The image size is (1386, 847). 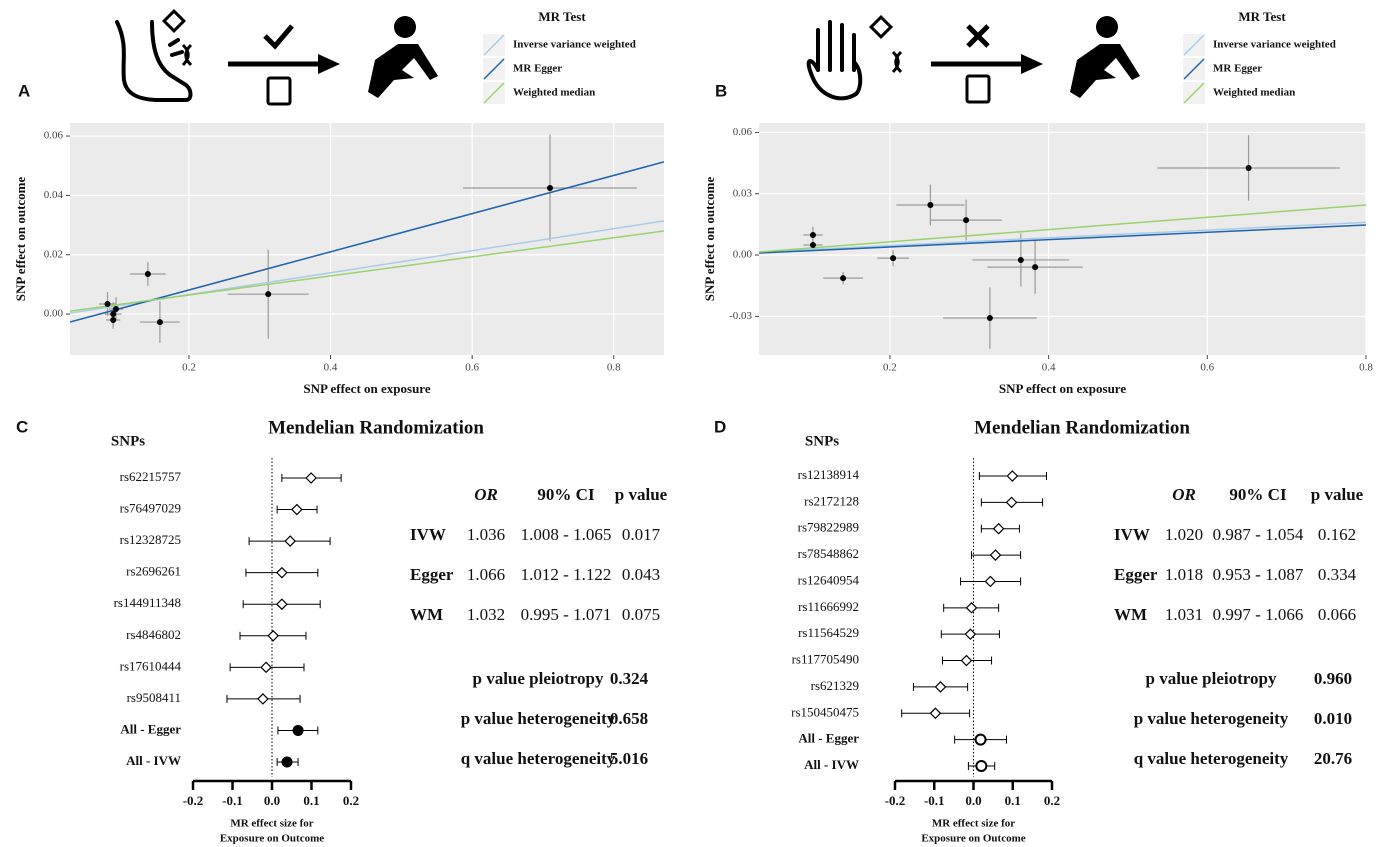 What do you see at coordinates (154, 61) in the screenshot?
I see `exposure-icon-foot` at bounding box center [154, 61].